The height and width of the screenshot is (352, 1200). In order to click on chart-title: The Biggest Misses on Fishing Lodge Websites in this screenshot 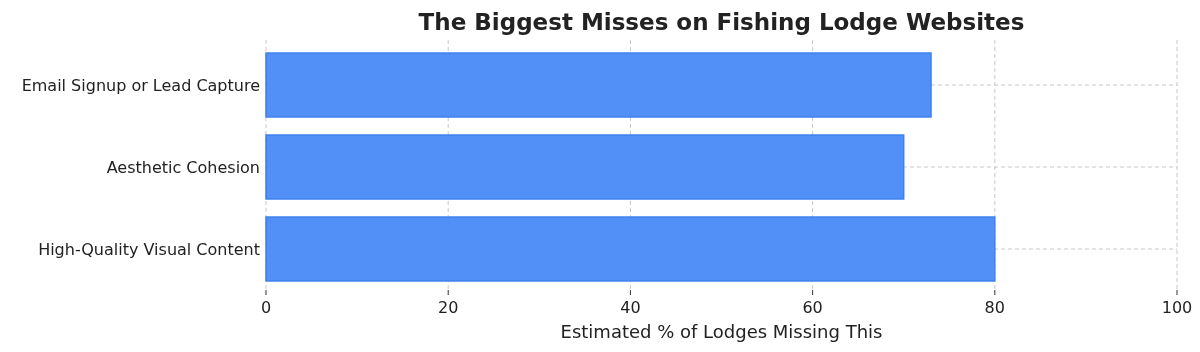, I will do `click(721, 22)`.